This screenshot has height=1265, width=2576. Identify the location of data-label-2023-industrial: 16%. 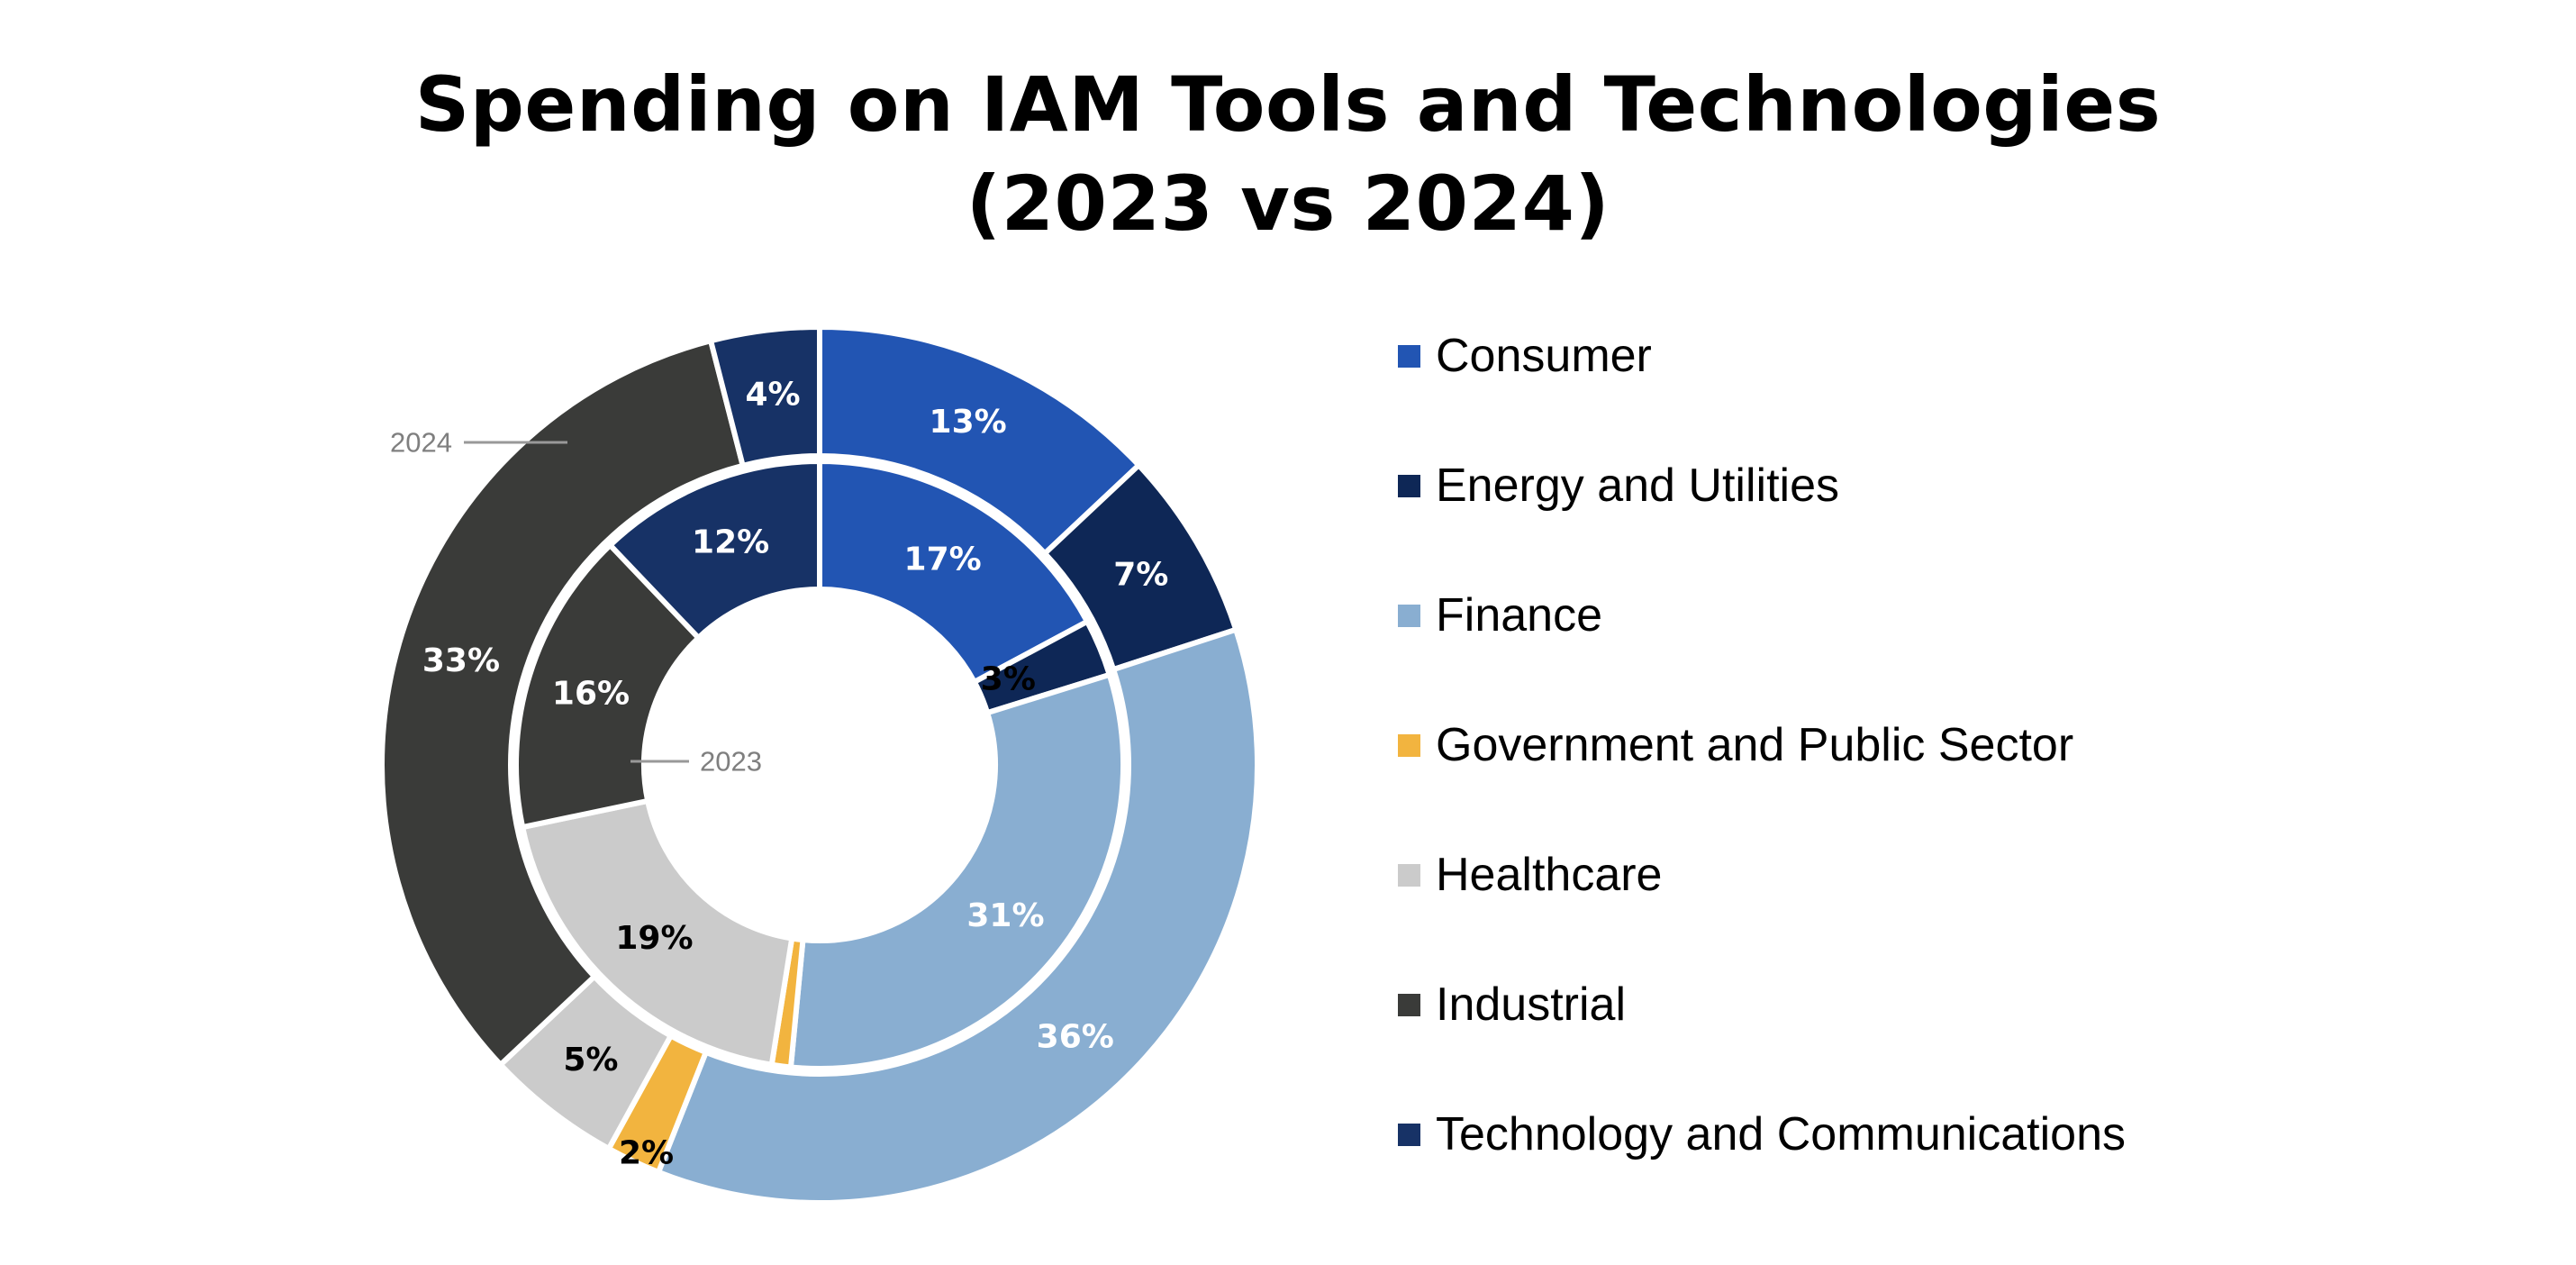
(591, 694).